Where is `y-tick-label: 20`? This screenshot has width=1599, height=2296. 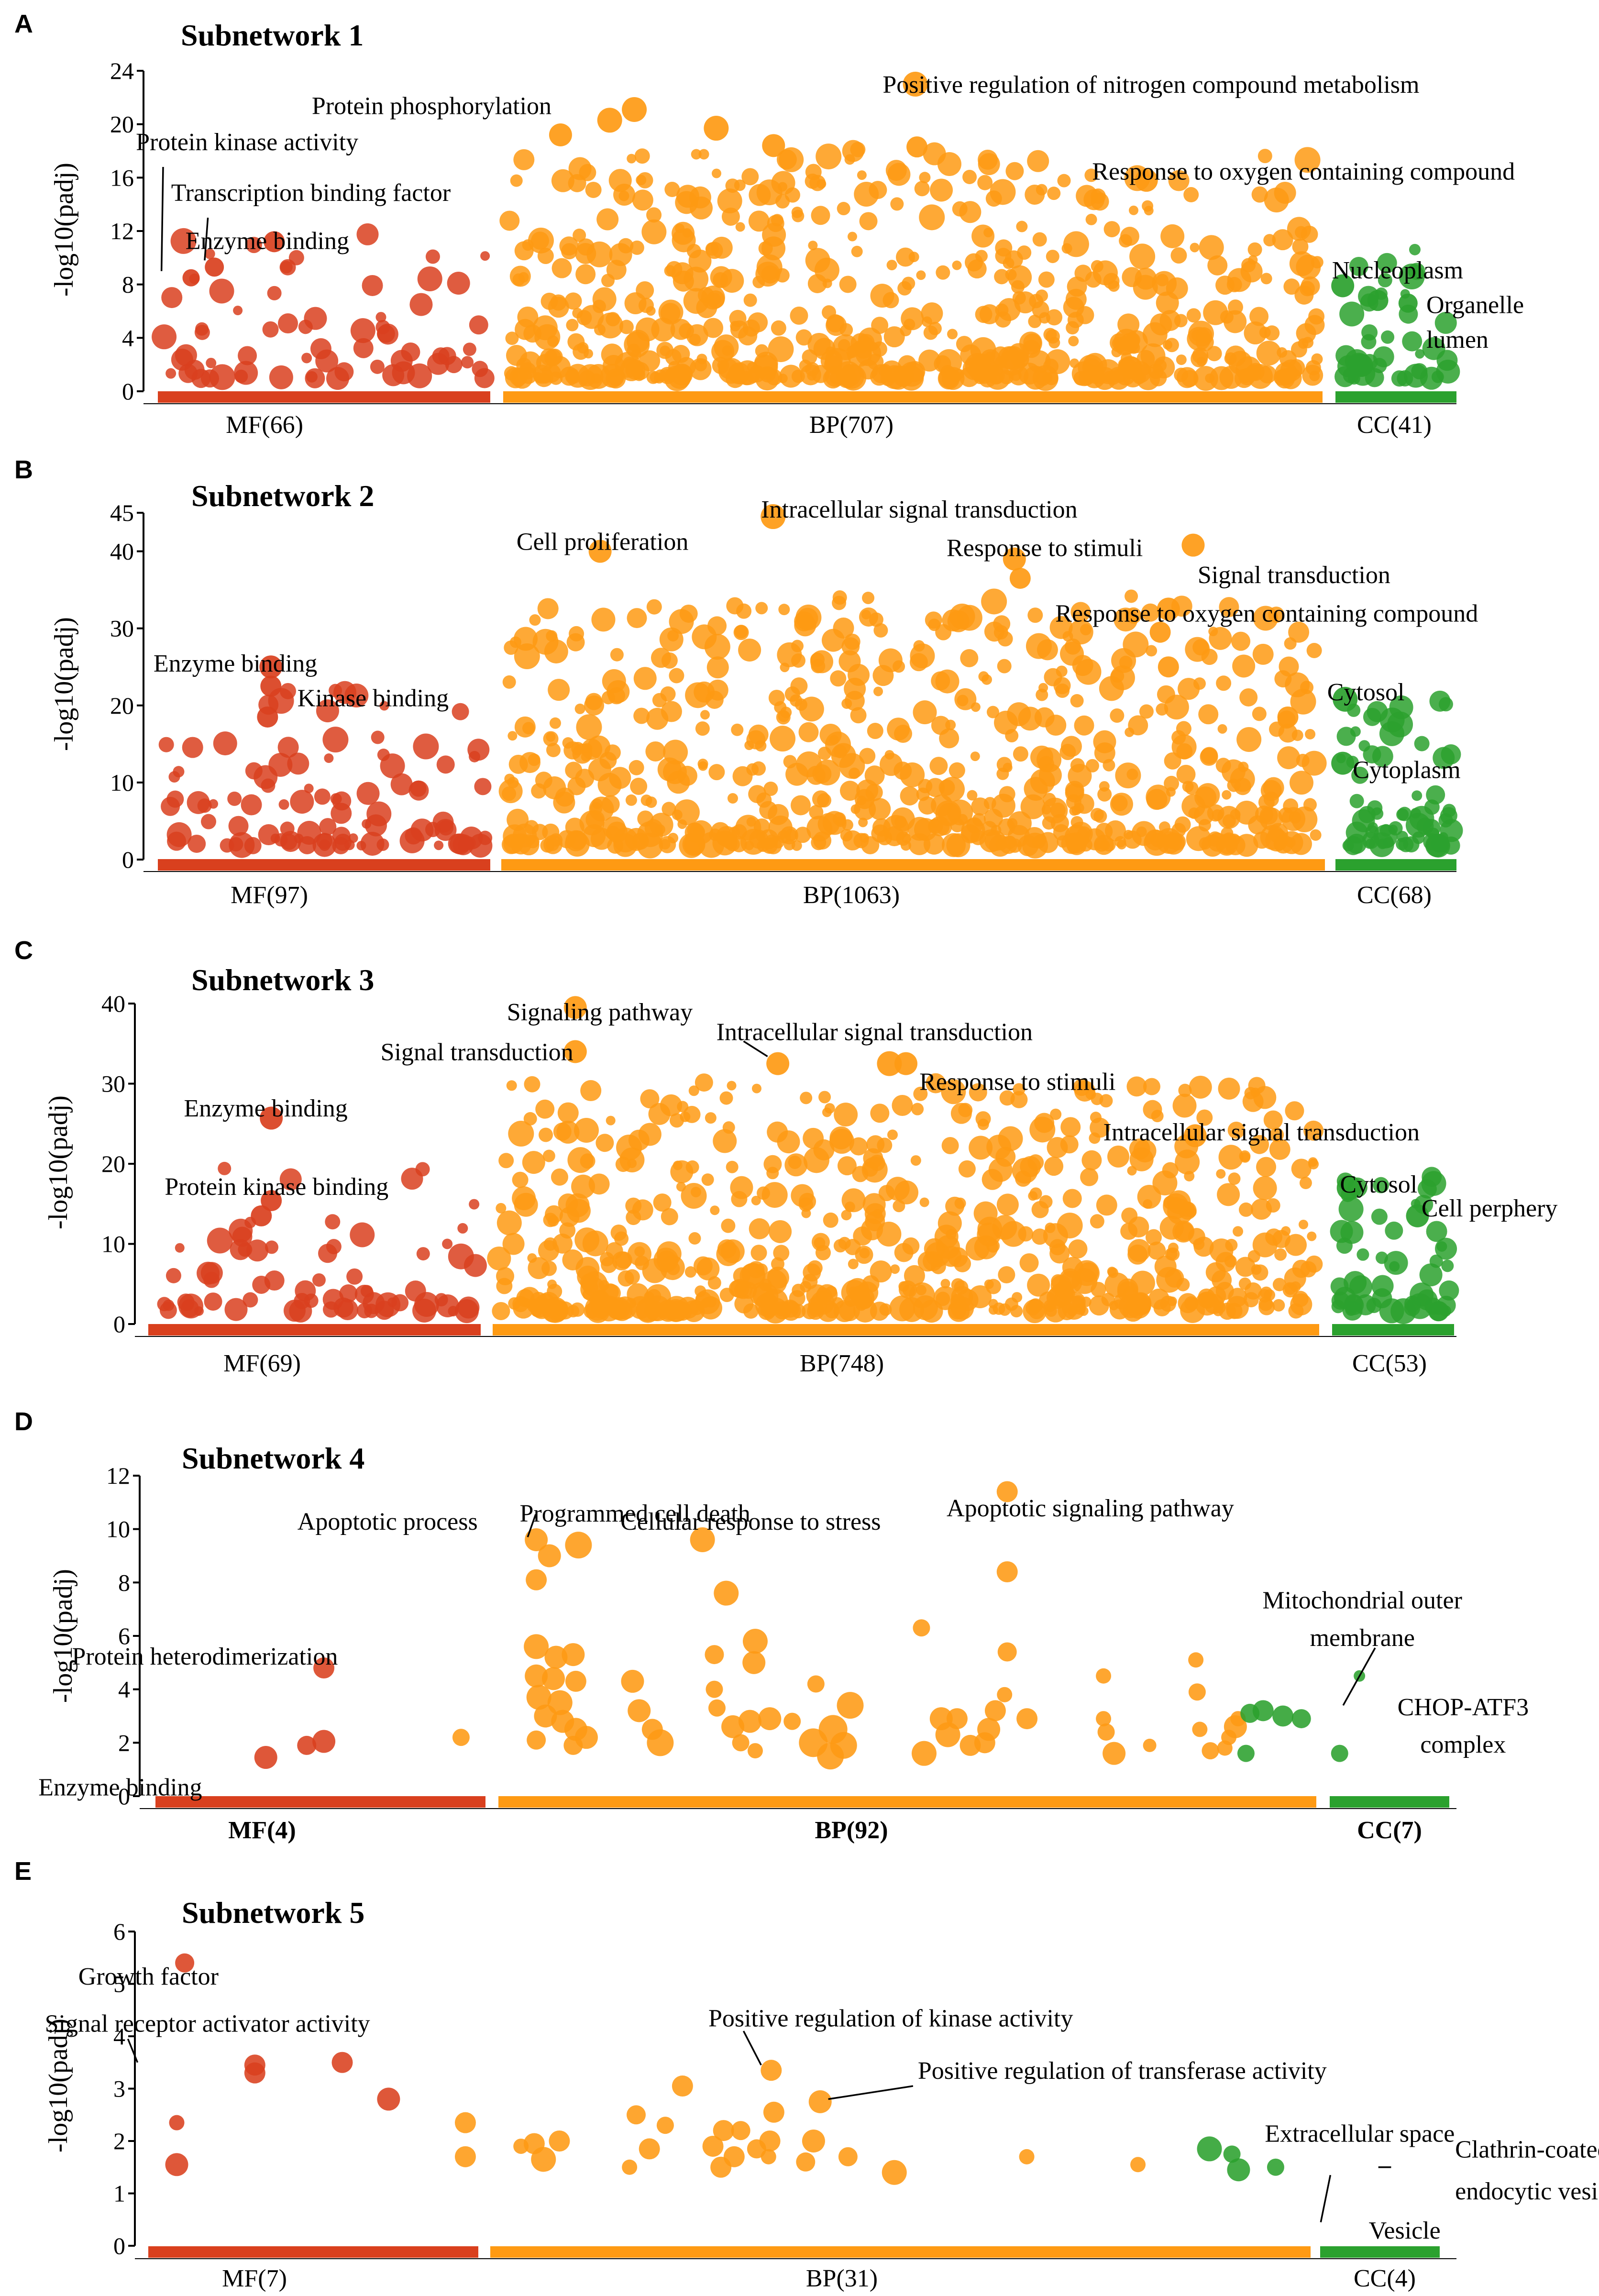 y-tick-label: 20 is located at coordinates (122, 125).